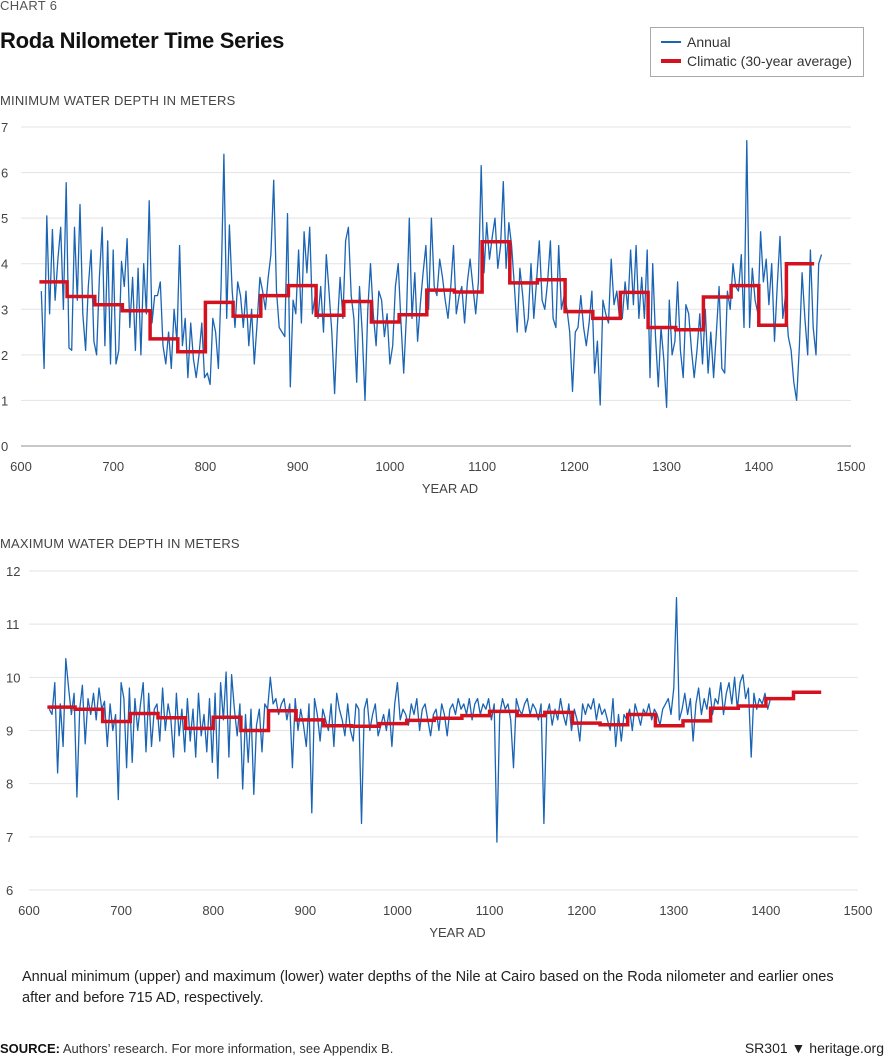  What do you see at coordinates (13, 624) in the screenshot?
I see `y-tick-label: 11` at bounding box center [13, 624].